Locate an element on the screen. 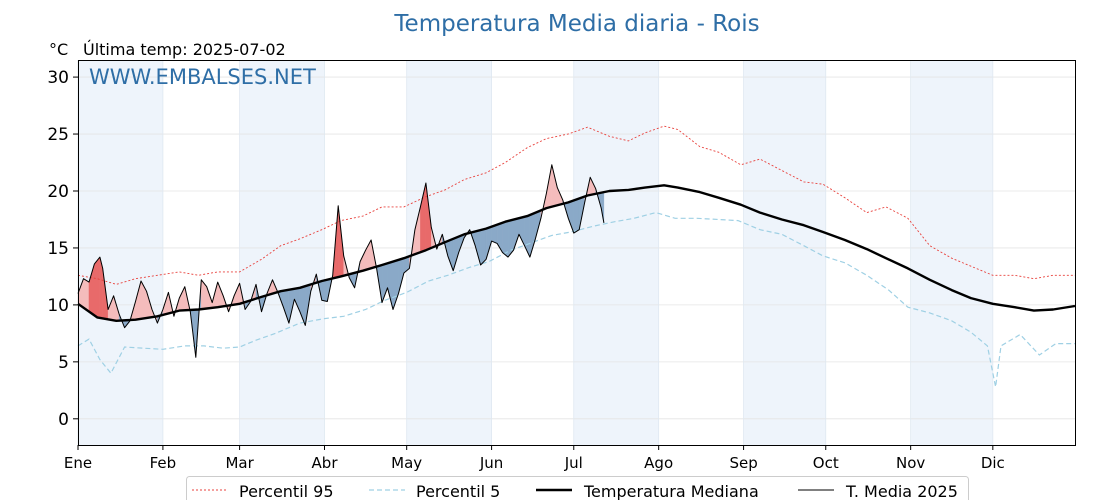 The height and width of the screenshot is (500, 1120). x-tick-label-jun: Jun is located at coordinates (491, 463).